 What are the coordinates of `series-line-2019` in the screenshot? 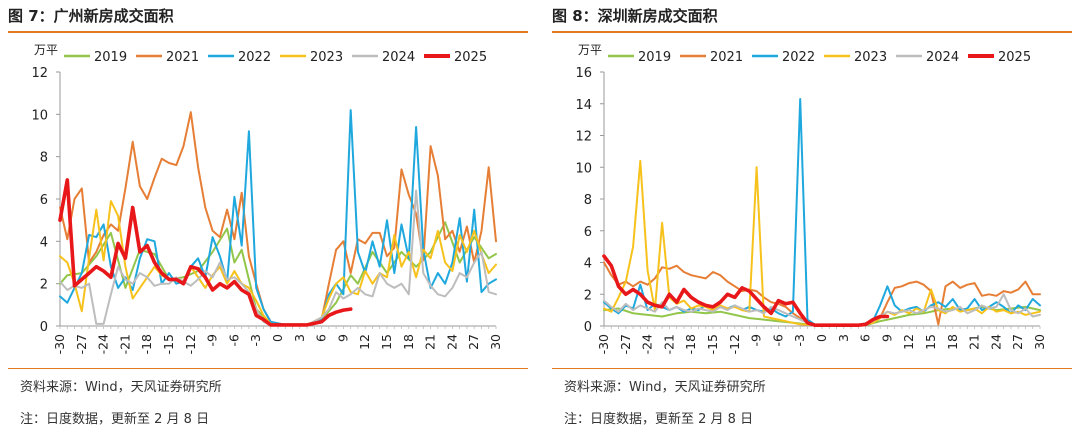 It's located at (278, 273).